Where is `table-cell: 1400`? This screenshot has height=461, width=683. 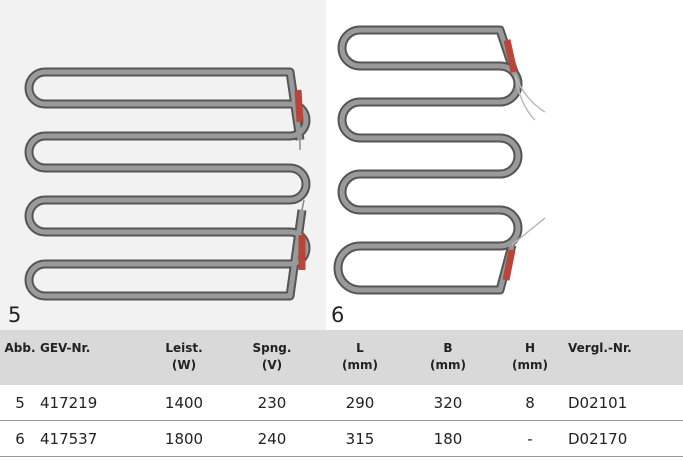 table-cell: 1400 is located at coordinates (184, 403).